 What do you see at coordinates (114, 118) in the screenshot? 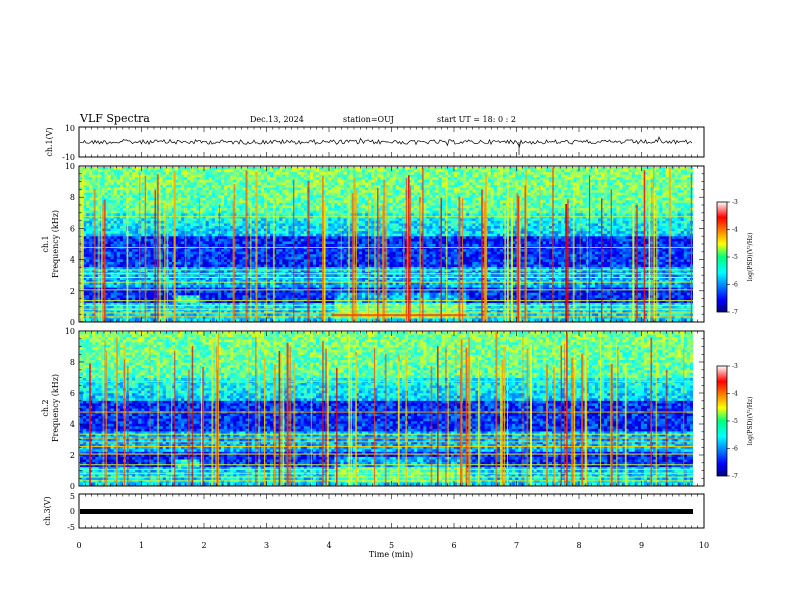
I see `figure-title: VLF Spectra` at bounding box center [114, 118].